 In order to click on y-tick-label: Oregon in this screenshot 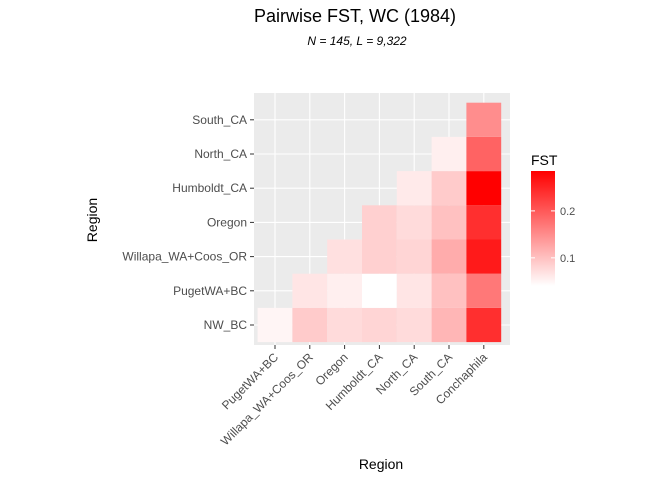, I will do `click(227, 222)`.